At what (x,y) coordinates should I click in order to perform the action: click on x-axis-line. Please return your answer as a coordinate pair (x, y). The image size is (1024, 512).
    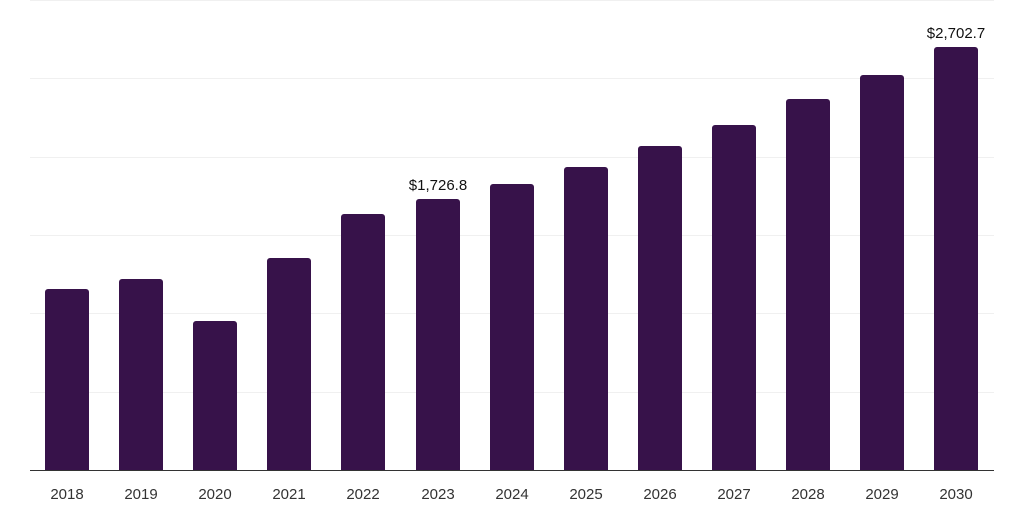
    Looking at the image, I should click on (512, 470).